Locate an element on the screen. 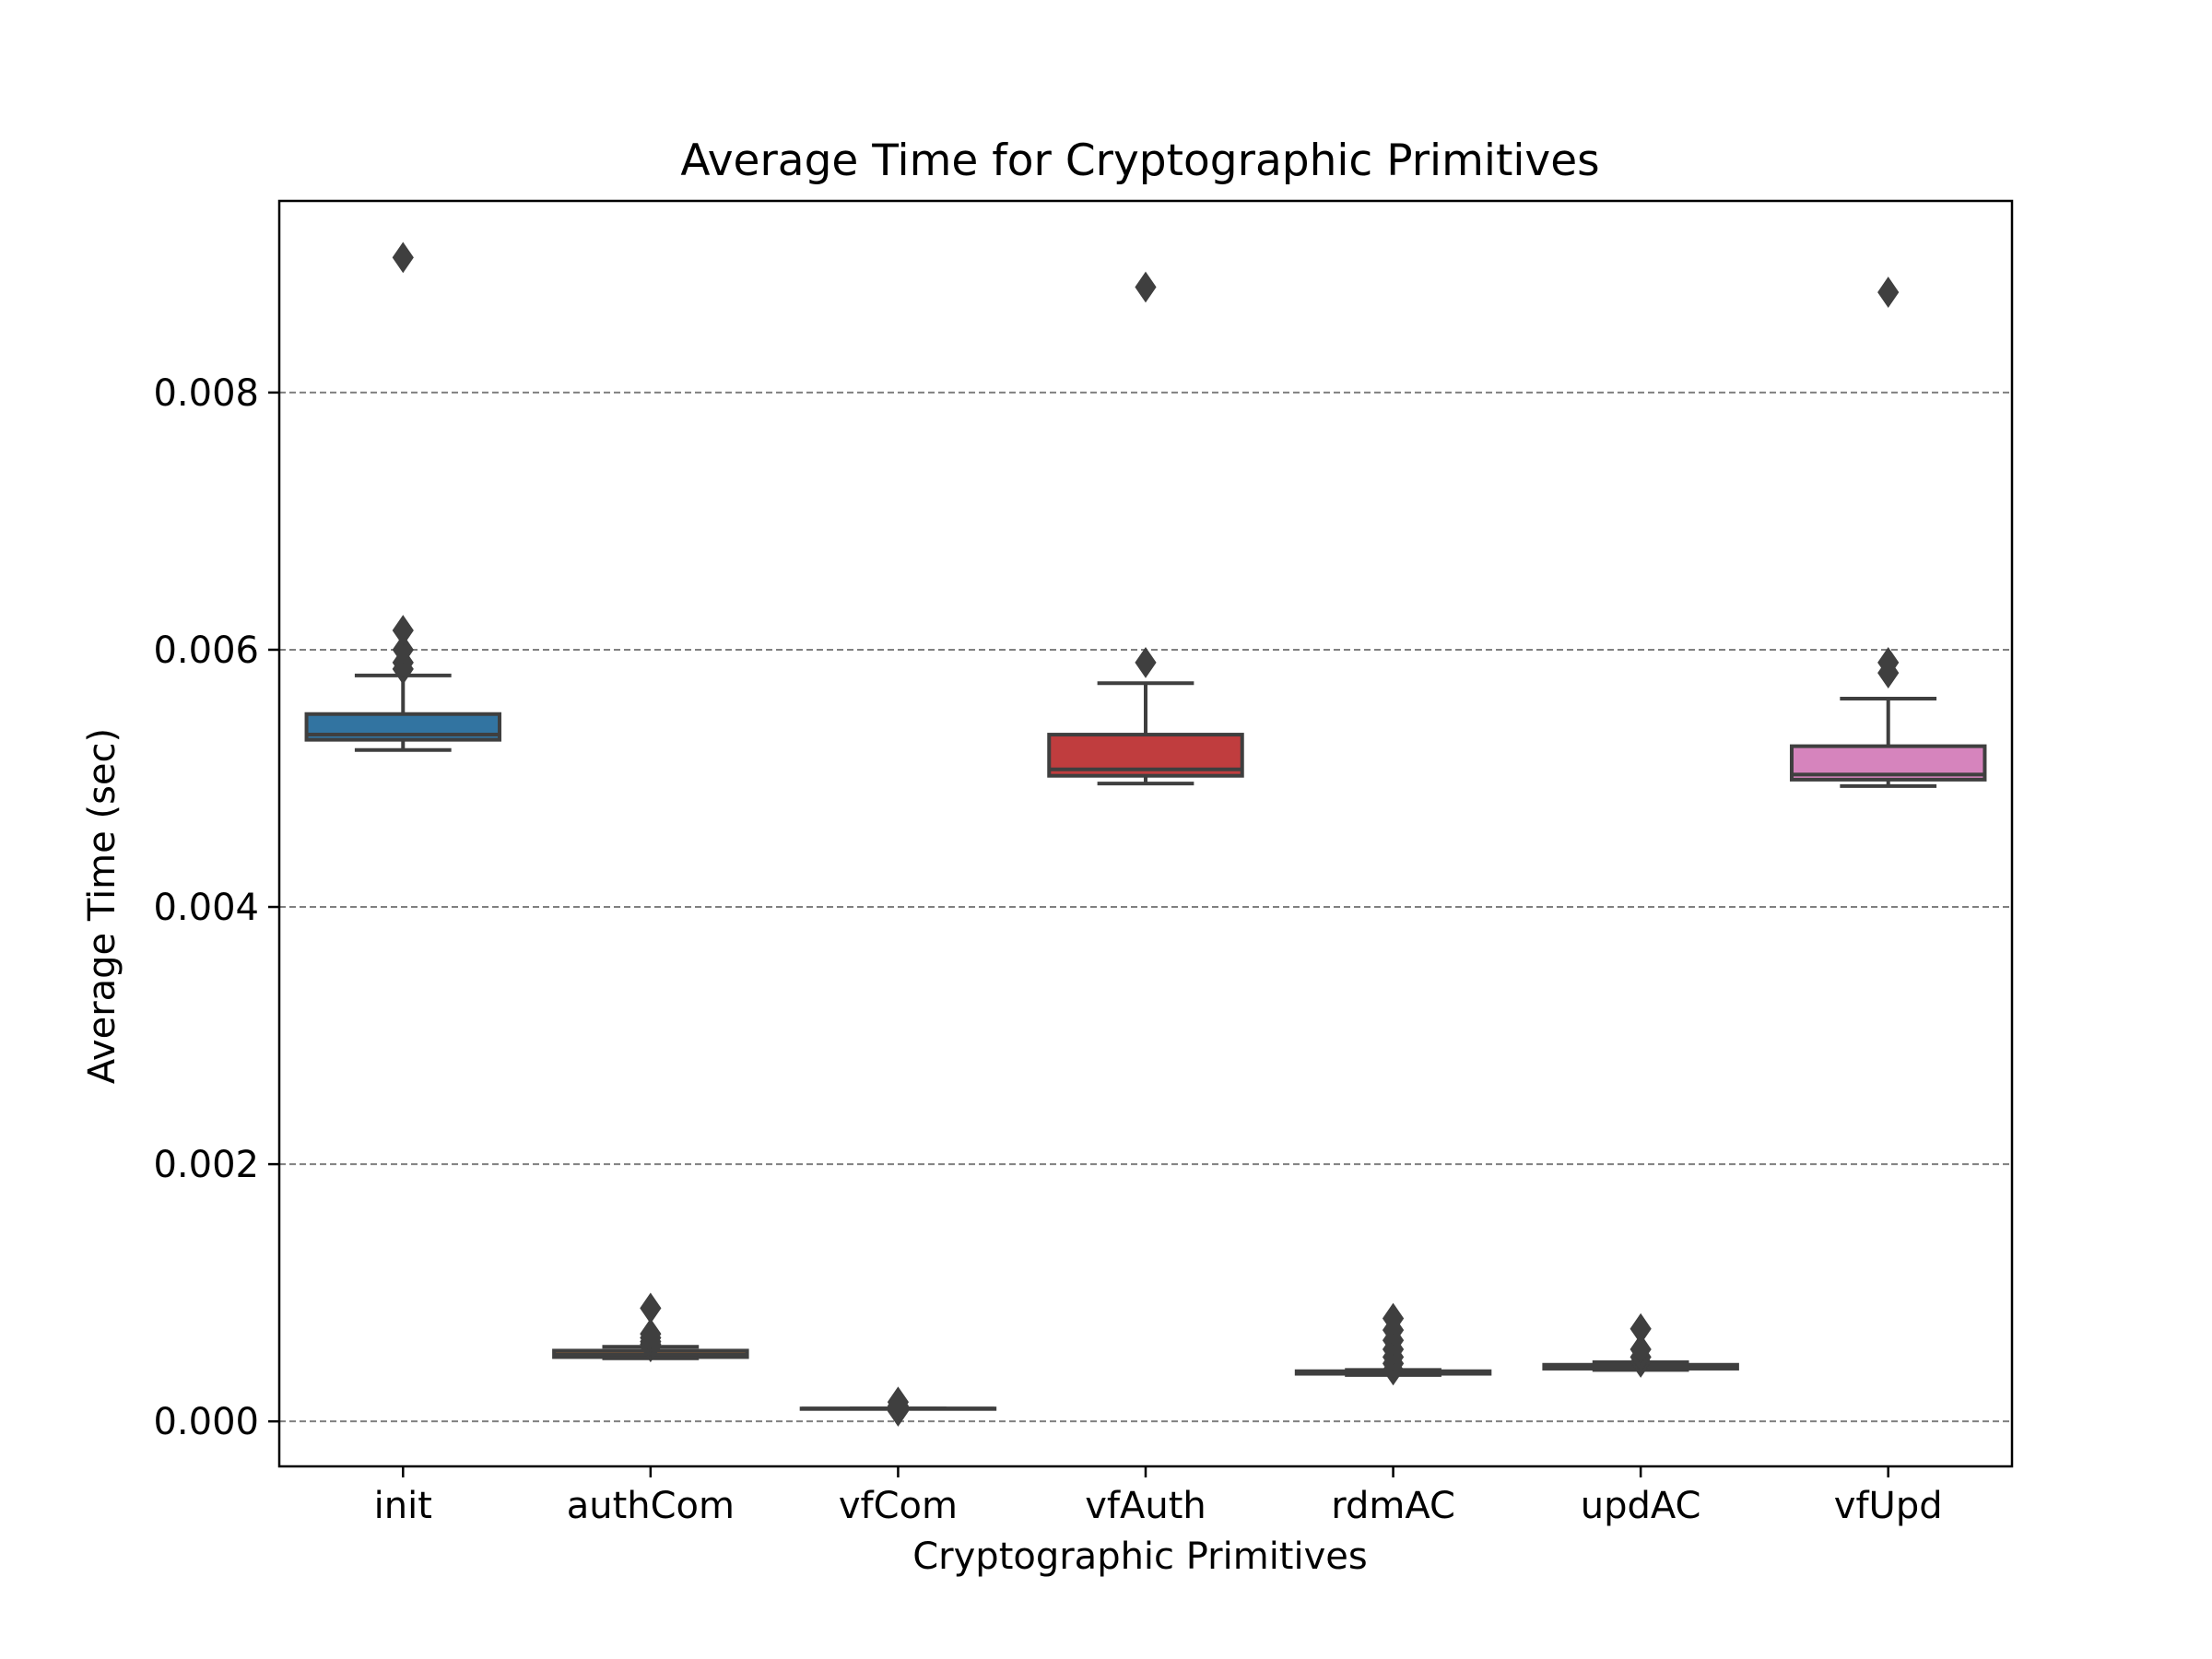 This screenshot has width=2212, height=1659. box-rdmAC is located at coordinates (1393, 1344).